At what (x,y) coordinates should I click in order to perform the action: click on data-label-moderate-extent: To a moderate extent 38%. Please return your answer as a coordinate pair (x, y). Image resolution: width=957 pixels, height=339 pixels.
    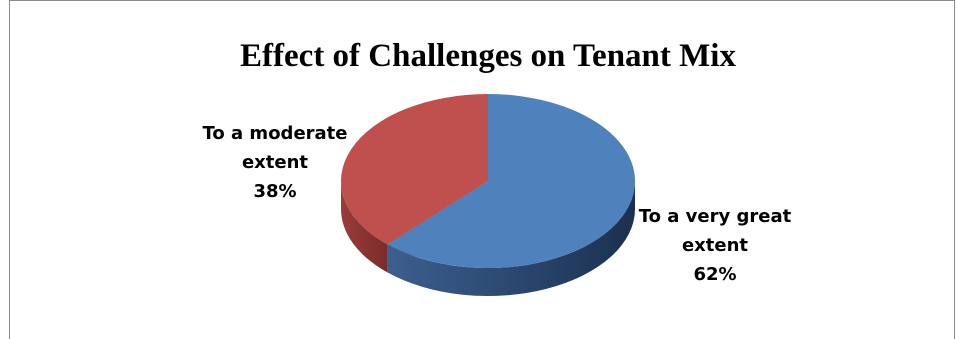
    Looking at the image, I should click on (275, 162).